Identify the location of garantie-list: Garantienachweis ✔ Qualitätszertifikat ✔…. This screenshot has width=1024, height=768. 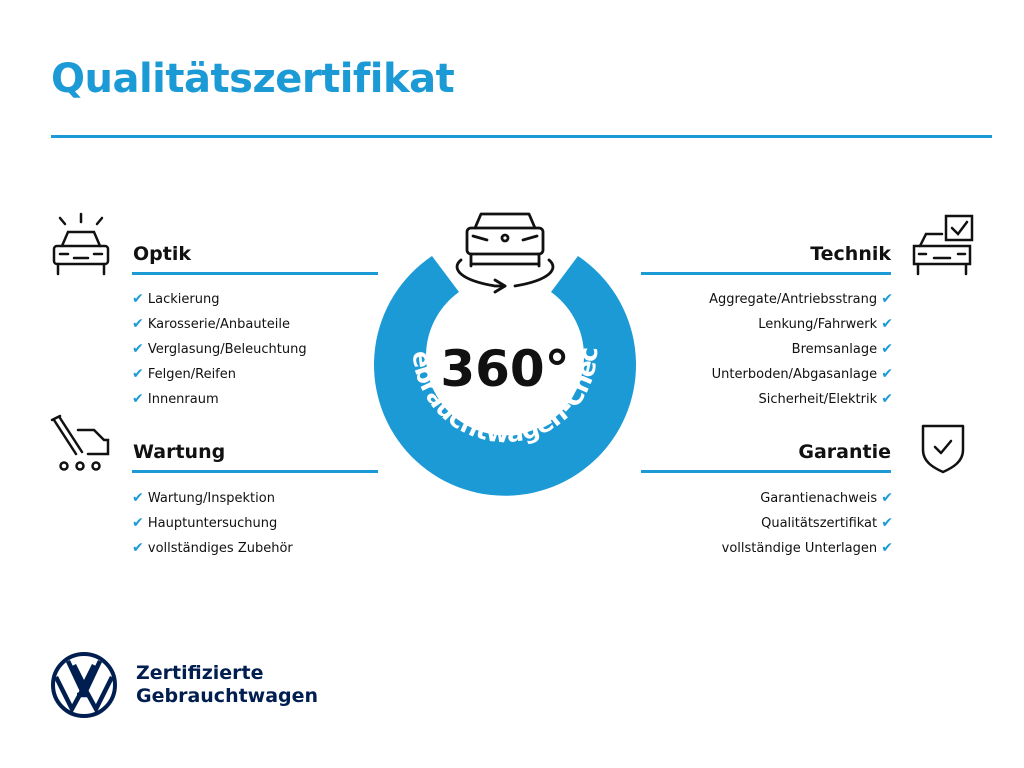
(767, 523).